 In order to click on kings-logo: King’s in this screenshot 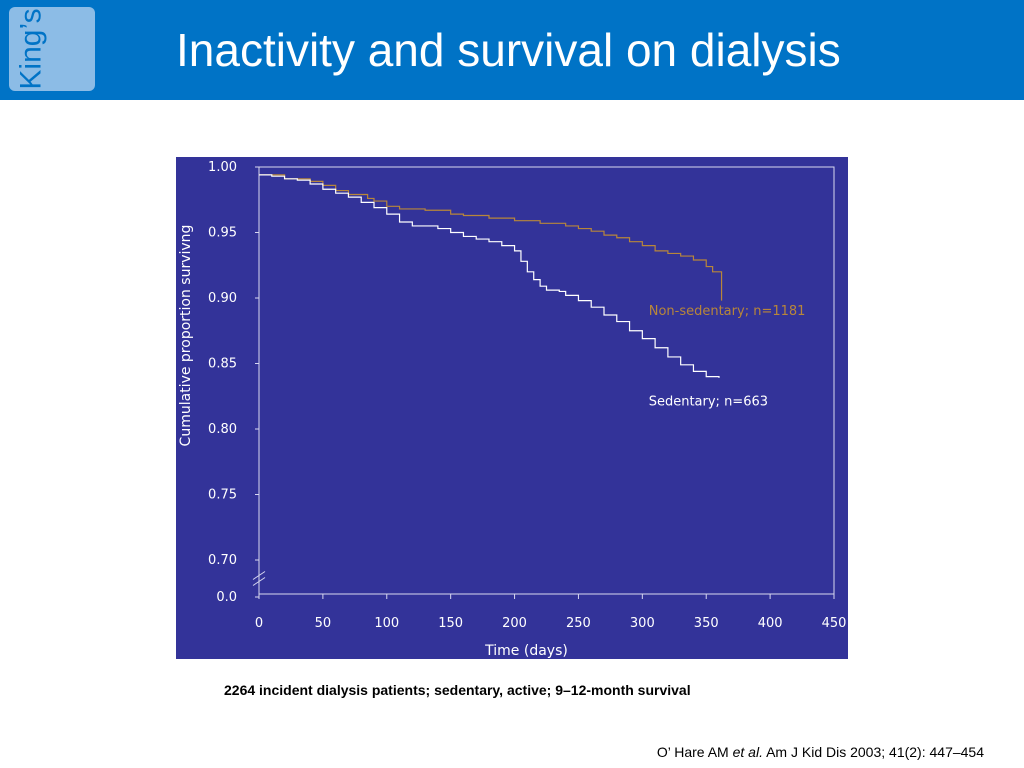, I will do `click(52, 49)`.